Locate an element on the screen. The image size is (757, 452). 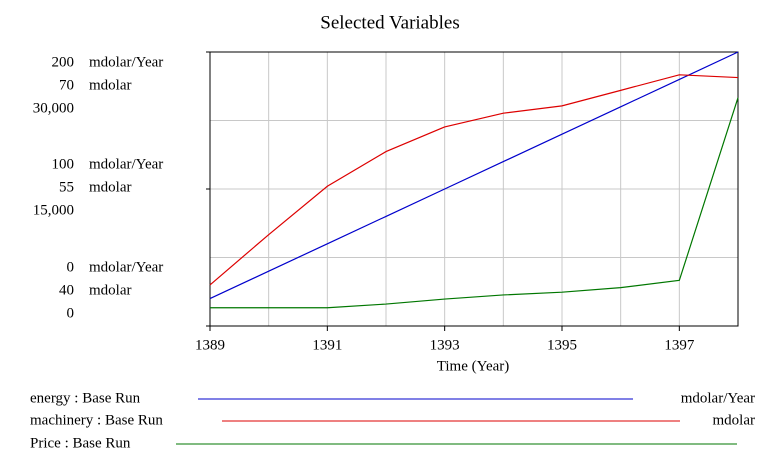
x-tick-label: 1389 is located at coordinates (210, 345).